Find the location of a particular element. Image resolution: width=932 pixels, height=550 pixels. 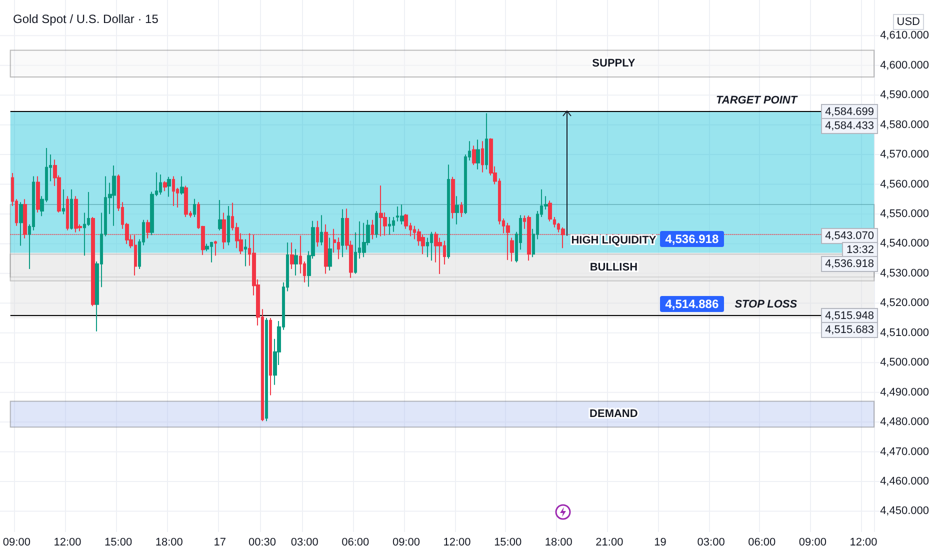

y-tick-label: 4,580.000 is located at coordinates (904, 124).